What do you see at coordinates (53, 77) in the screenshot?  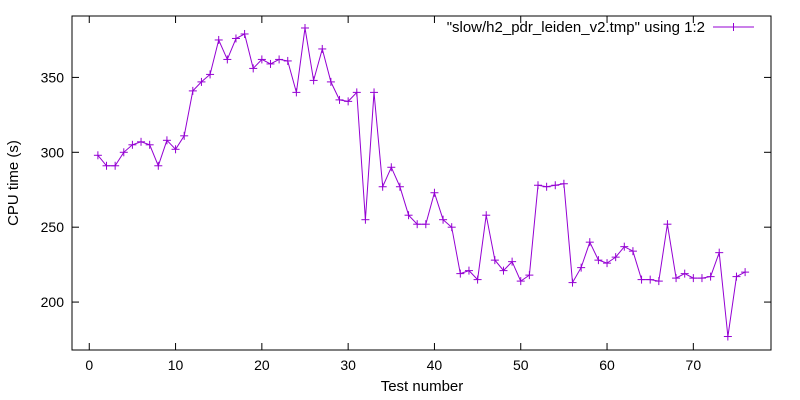 I see `y-tick-label: 350` at bounding box center [53, 77].